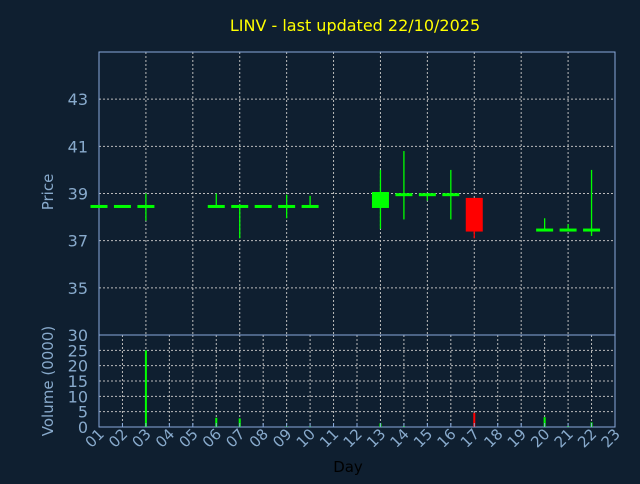 The image size is (640, 484). I want to click on price-axis-label: Price, so click(48, 192).